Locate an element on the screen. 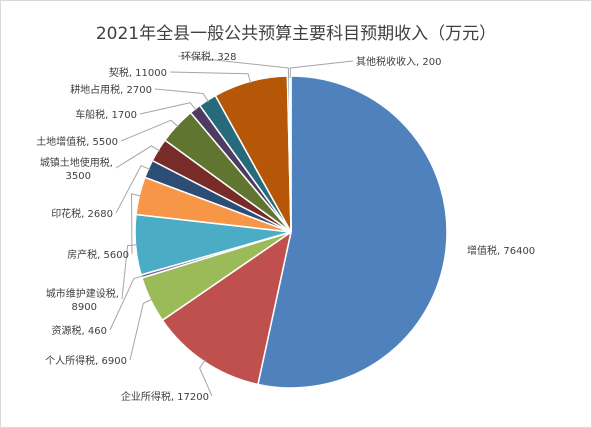  data-label-line: 土地增值税, 5500 is located at coordinates (77, 141).